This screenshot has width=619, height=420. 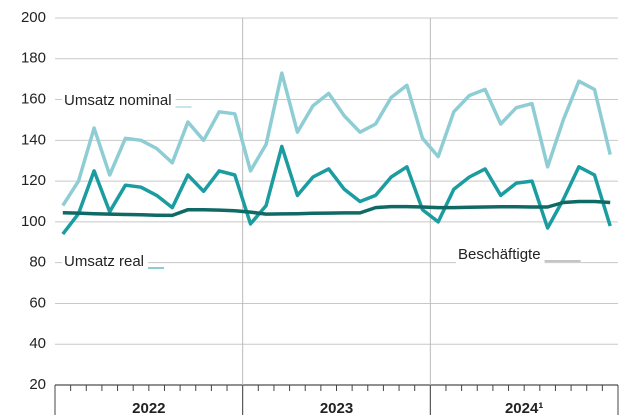 What do you see at coordinates (33, 180) in the screenshot?
I see `y-tick-label: 120` at bounding box center [33, 180].